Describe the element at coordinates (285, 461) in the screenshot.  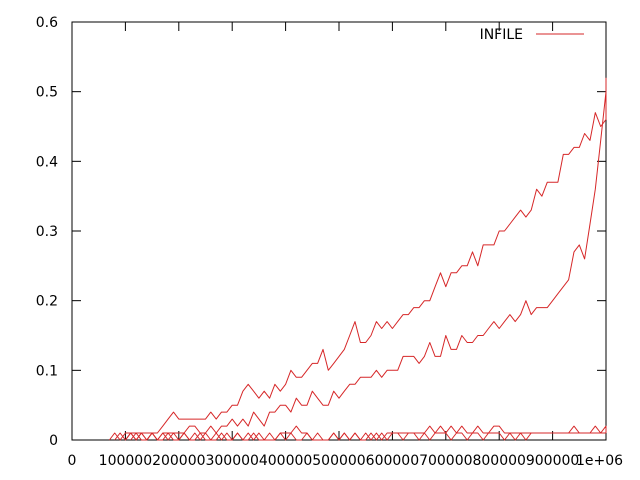
I see `x-tick-label: 400000` at that location.